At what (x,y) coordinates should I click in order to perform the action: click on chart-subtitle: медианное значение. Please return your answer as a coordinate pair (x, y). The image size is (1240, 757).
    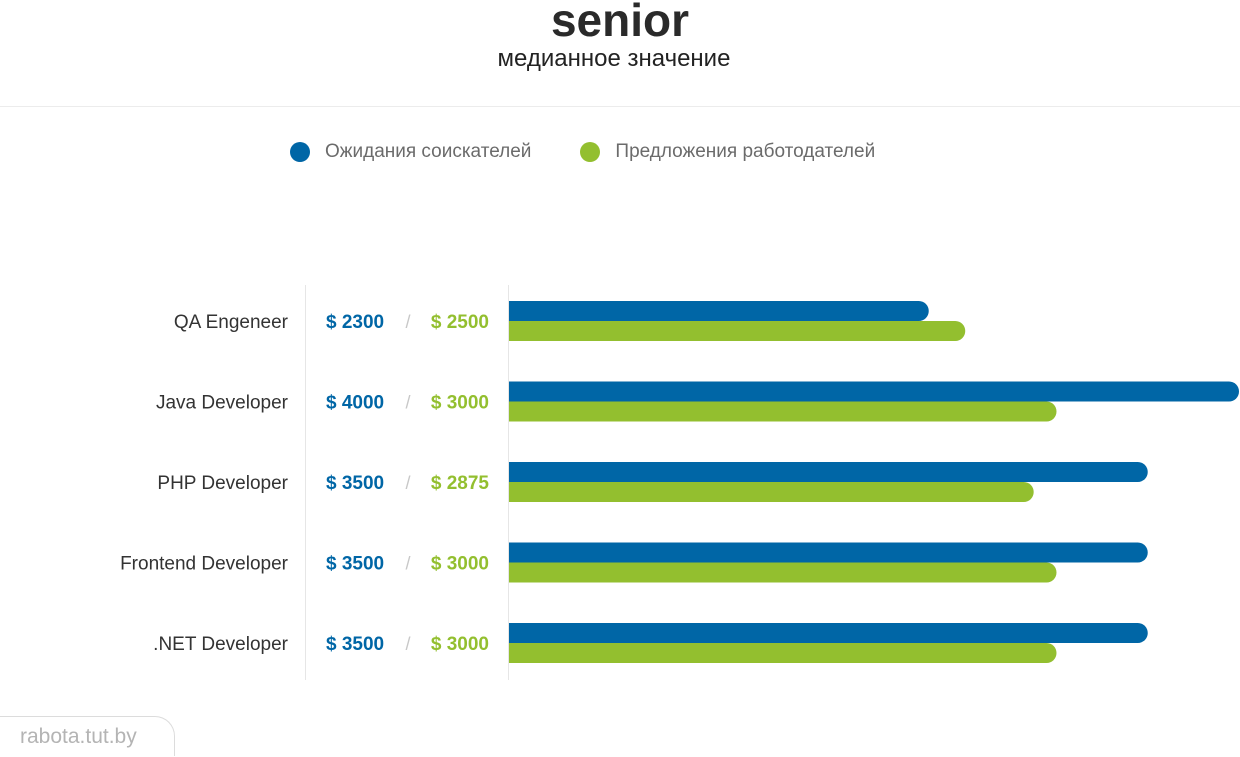
    Looking at the image, I should click on (614, 58).